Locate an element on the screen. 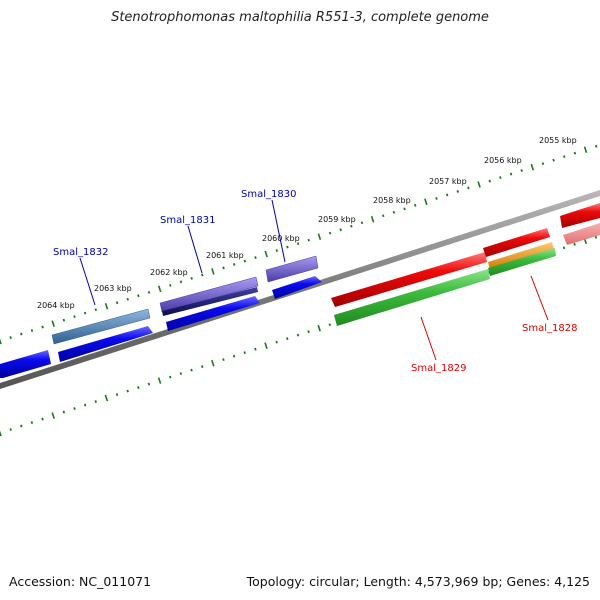 The height and width of the screenshot is (600, 600). gene-smal-1828-reverse is located at coordinates (522, 262).